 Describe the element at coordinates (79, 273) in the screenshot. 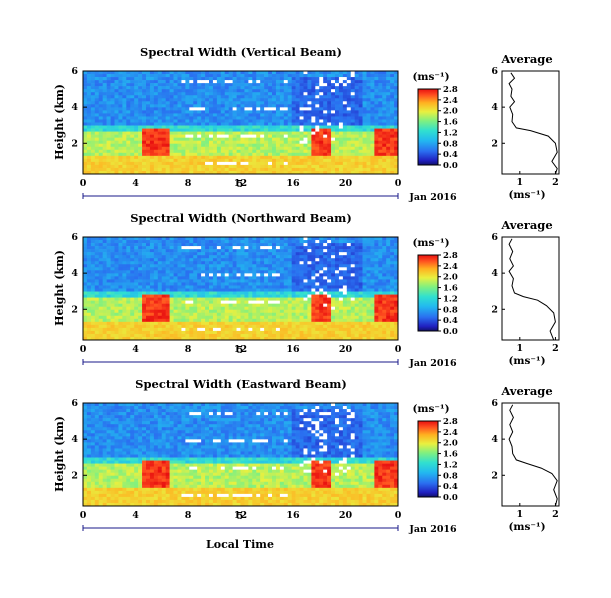

I see `y-axis: 2 4 6` at that location.